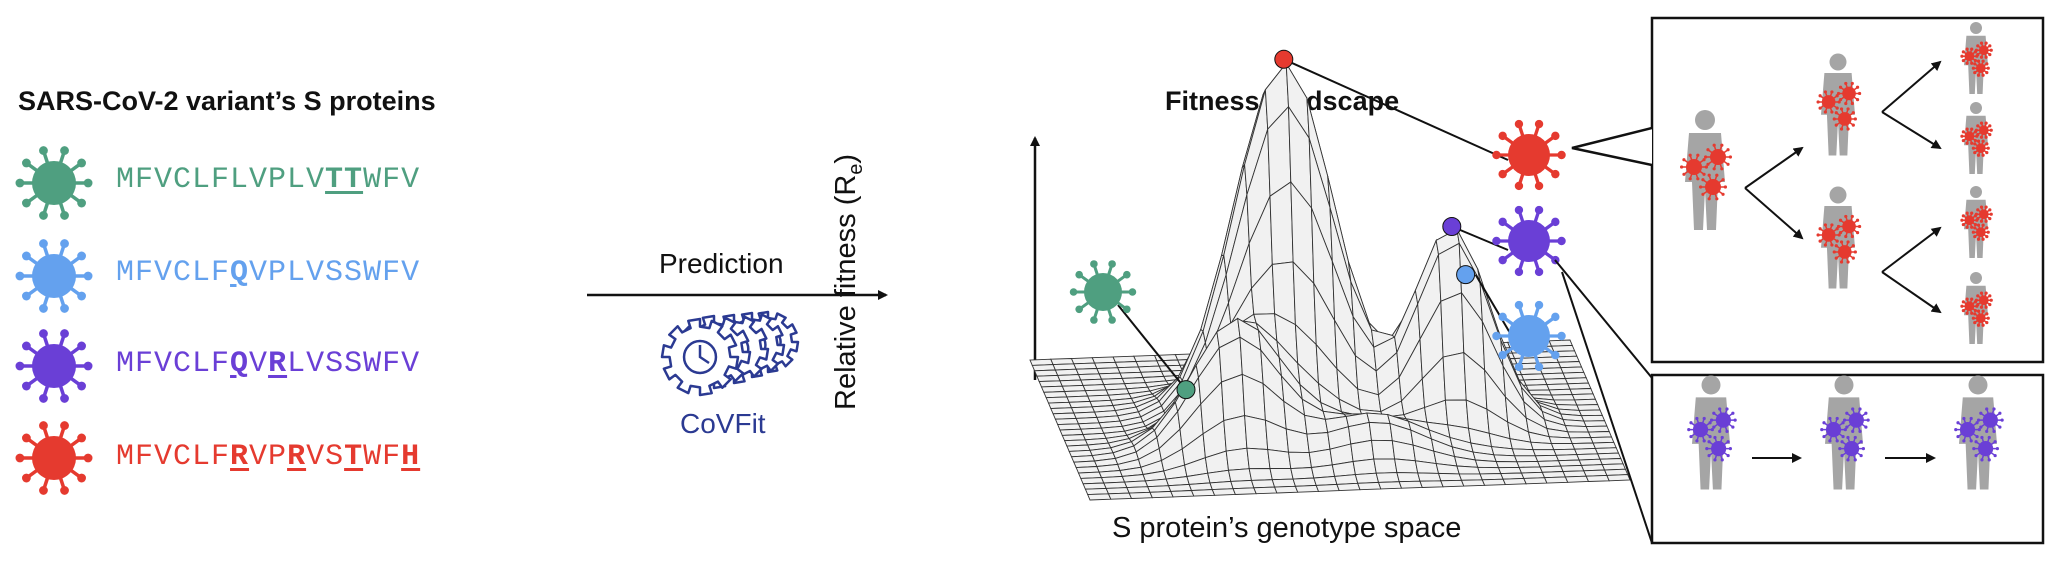 The height and width of the screenshot is (585, 2061). Describe the element at coordinates (354, 364) in the screenshot. I see `sequence-segment: LVSSWFV` at that location.